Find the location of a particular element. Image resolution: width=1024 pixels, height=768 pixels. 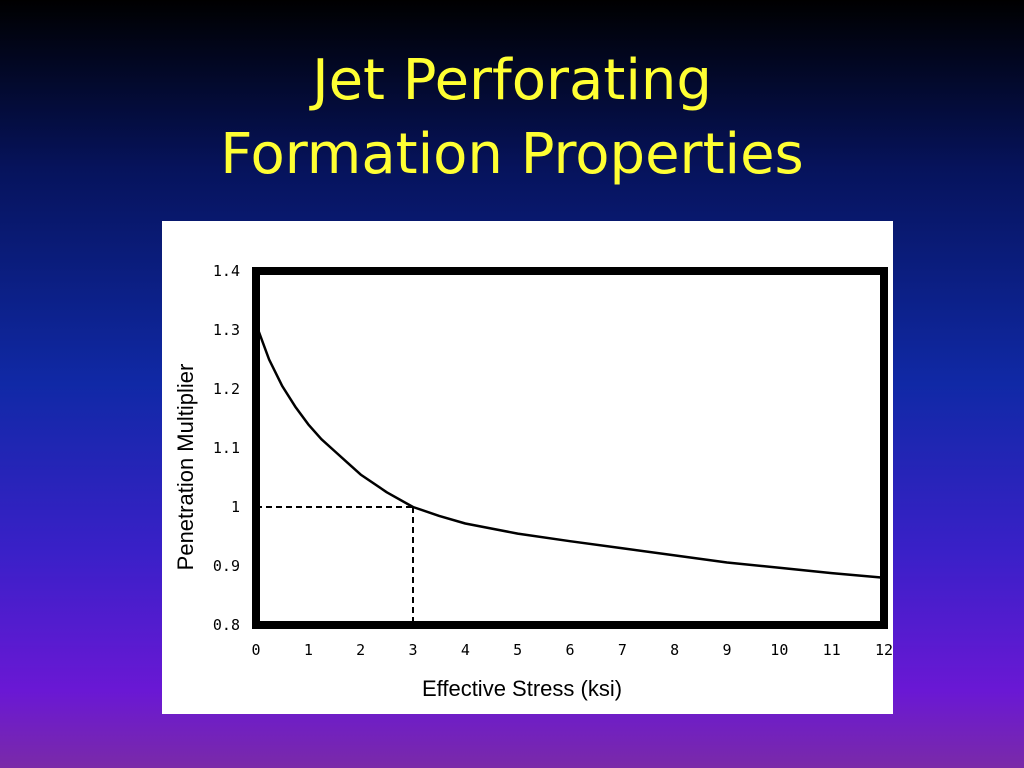

y-tick-label: 1.2 is located at coordinates (226, 389).